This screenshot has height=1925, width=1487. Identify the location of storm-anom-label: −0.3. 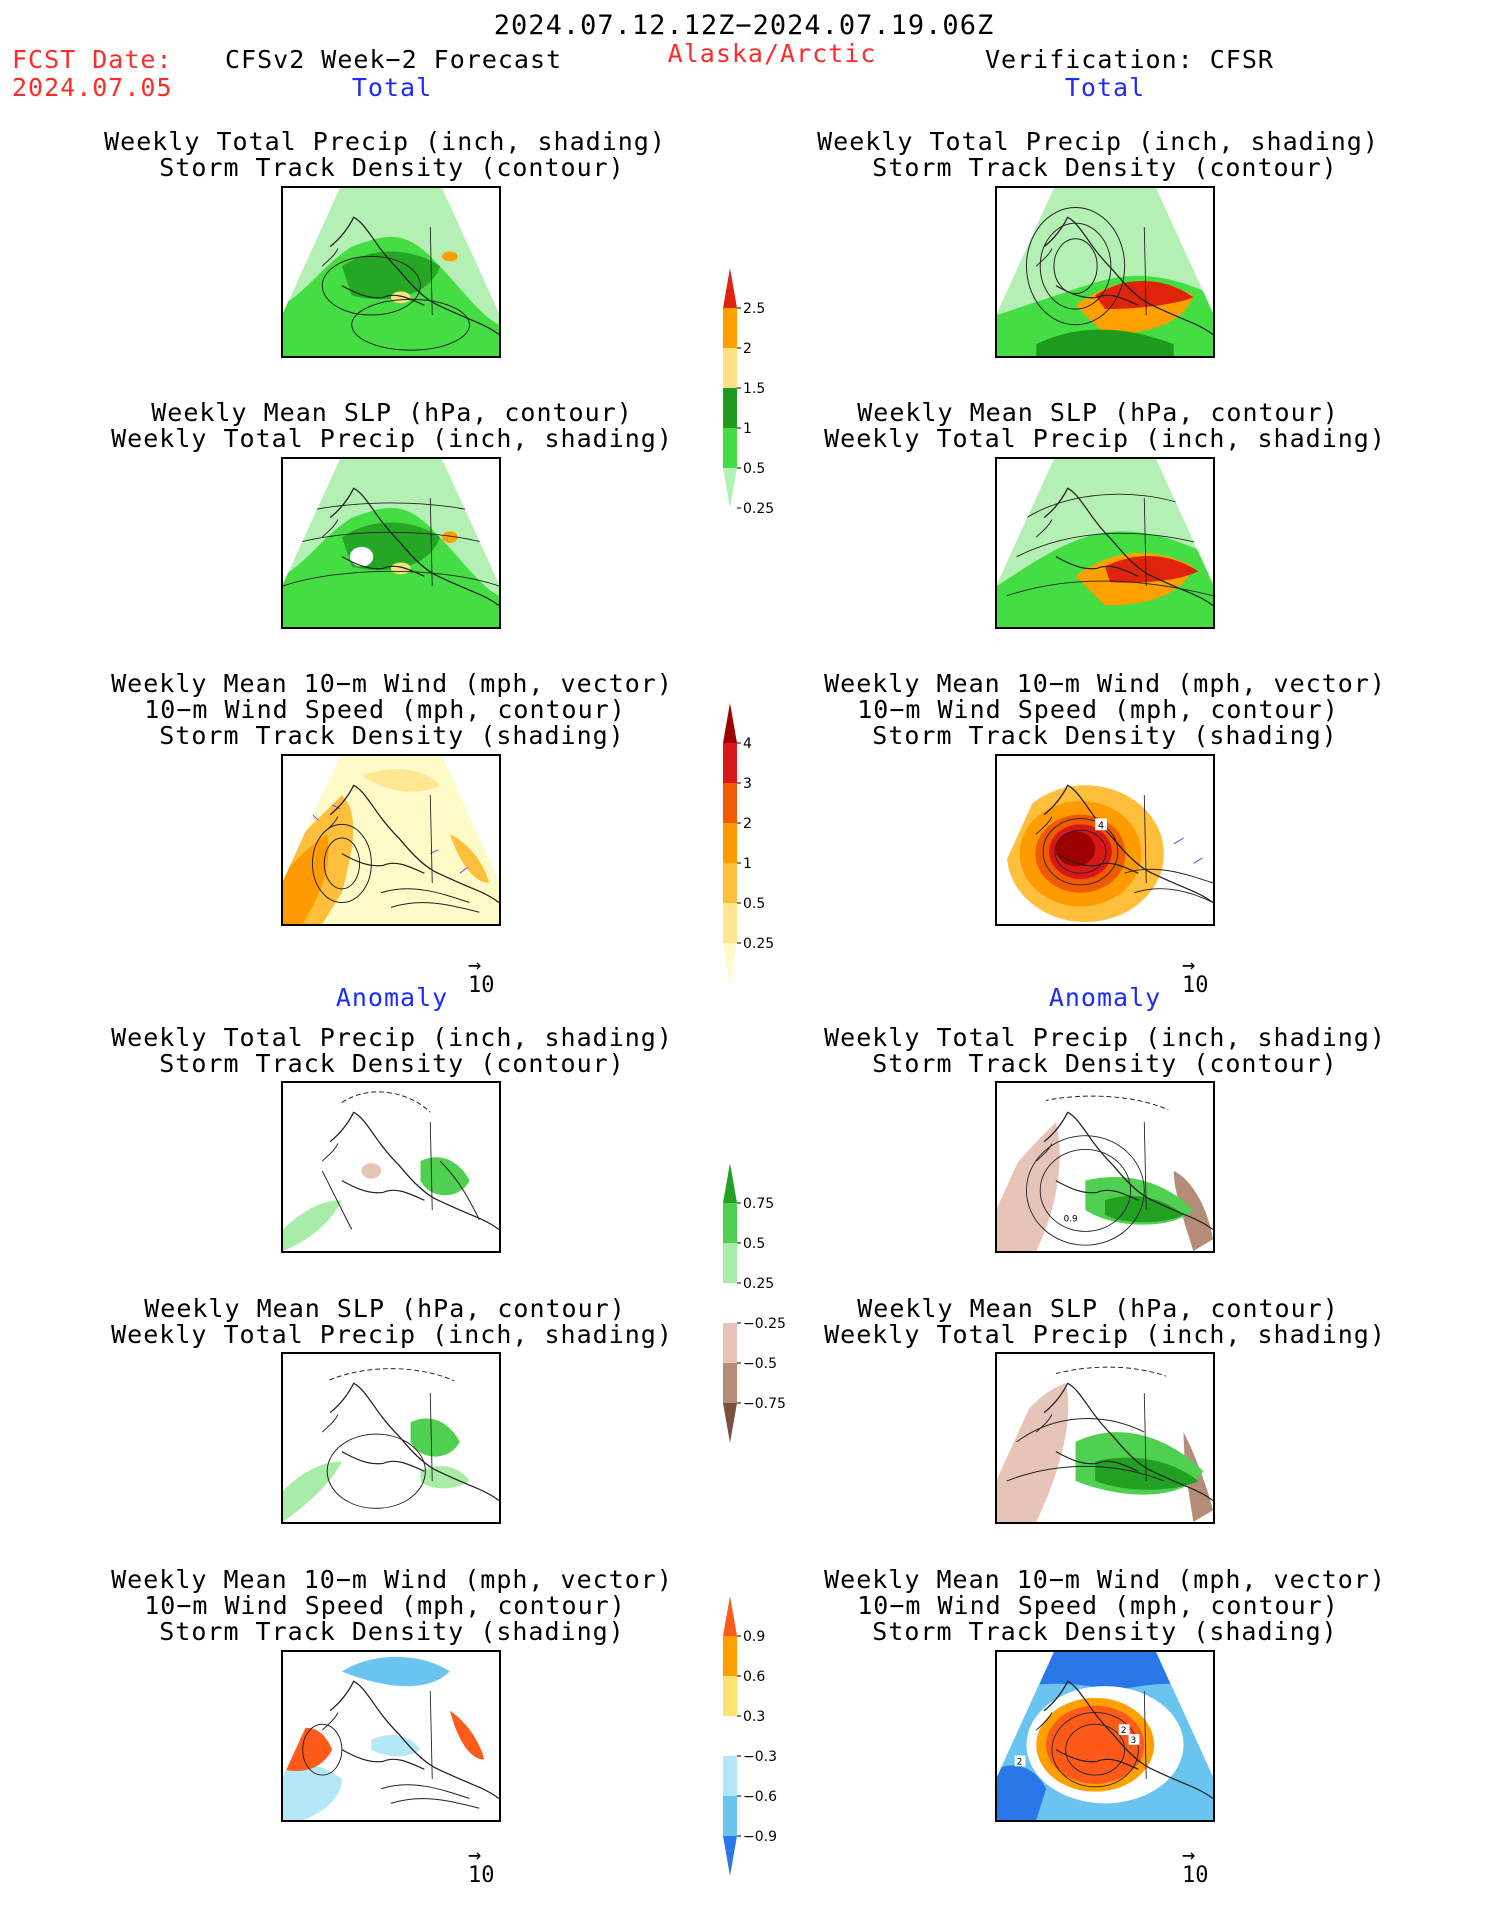
(760, 1757).